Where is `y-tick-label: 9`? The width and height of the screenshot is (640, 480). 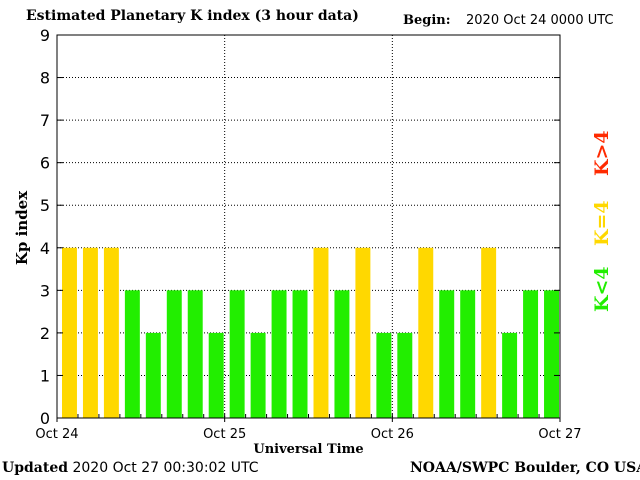
y-tick-label: 9 is located at coordinates (45, 35).